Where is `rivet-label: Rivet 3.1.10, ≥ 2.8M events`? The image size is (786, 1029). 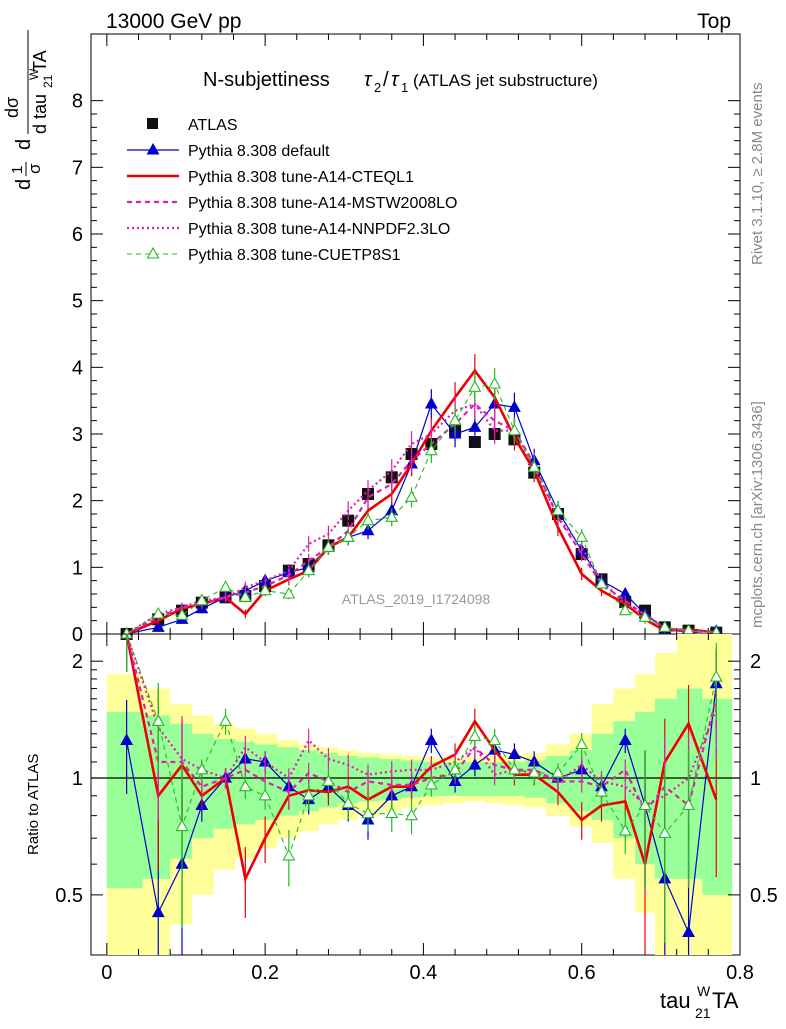
rivet-label: Rivet 3.1.10, ≥ 2.8M events is located at coordinates (757, 174).